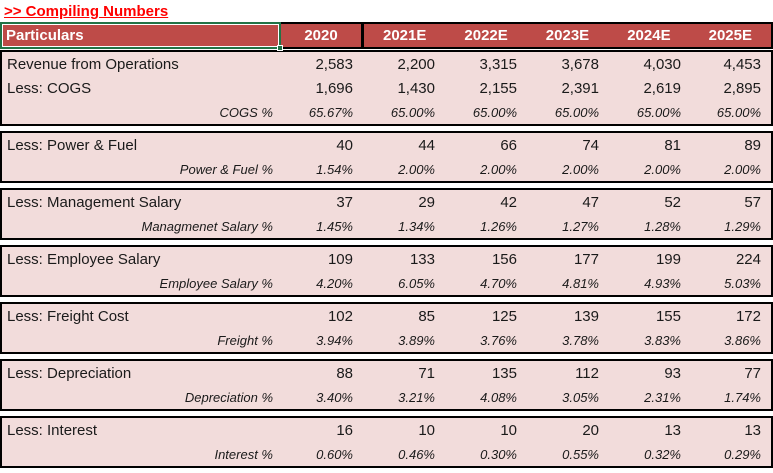 This screenshot has width=773, height=473. I want to click on percent-value-cell: 1.26%, so click(498, 226).